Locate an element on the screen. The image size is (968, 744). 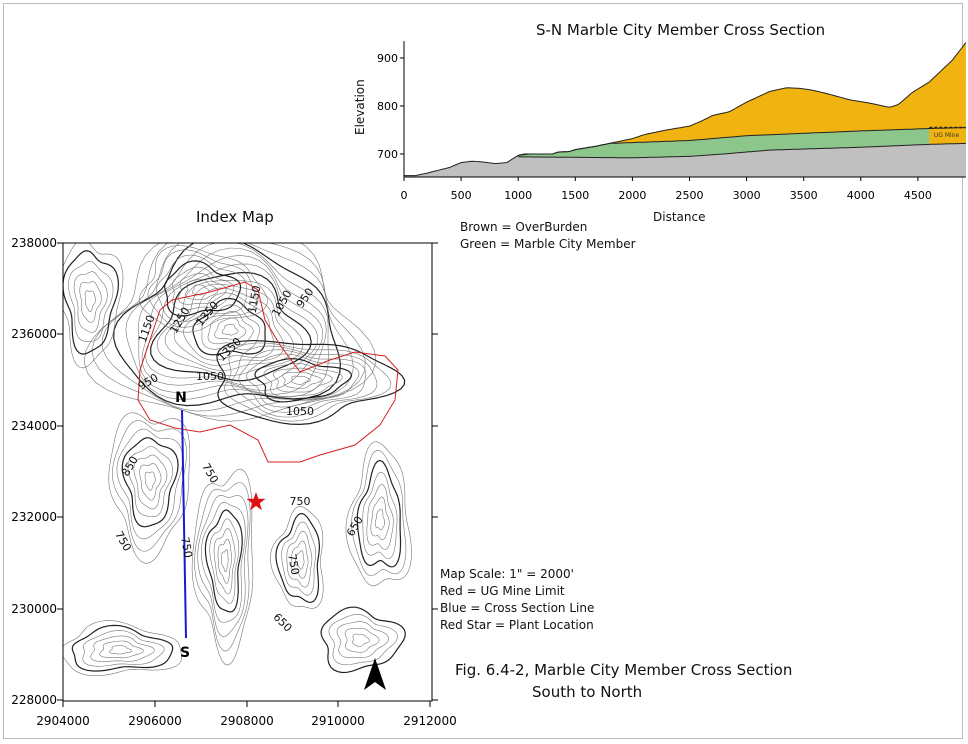
y-tick-label: 700 is located at coordinates (387, 154).